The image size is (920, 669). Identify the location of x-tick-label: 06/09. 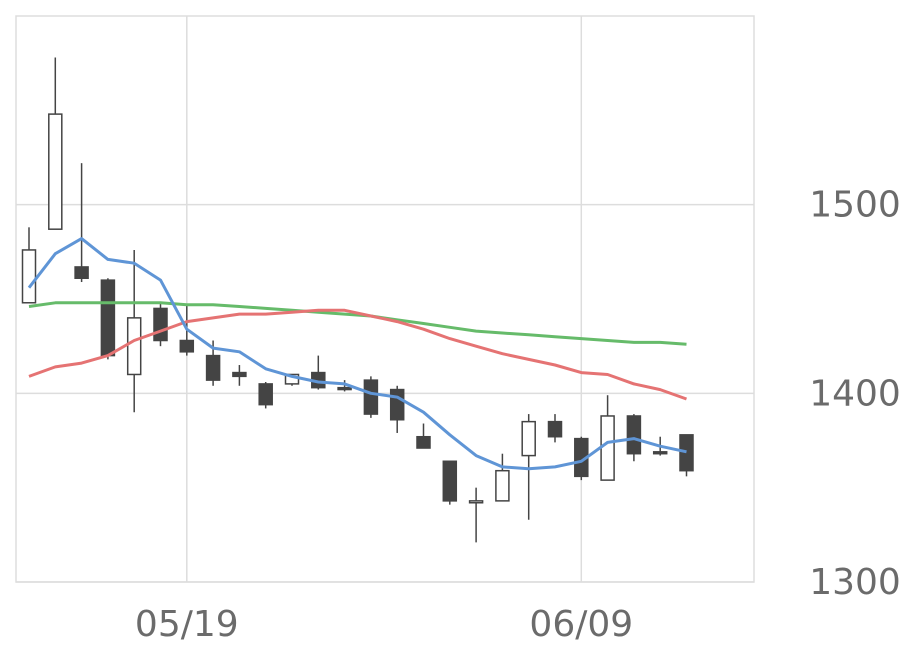
(581, 624).